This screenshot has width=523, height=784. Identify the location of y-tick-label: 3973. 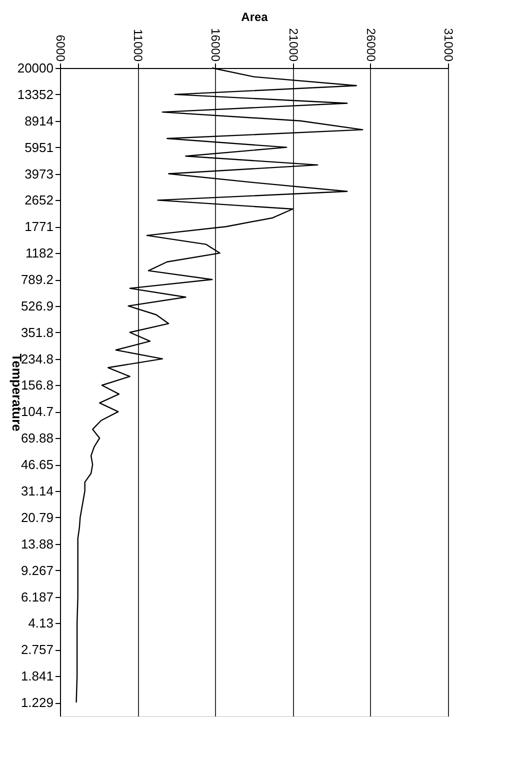
(39, 174).